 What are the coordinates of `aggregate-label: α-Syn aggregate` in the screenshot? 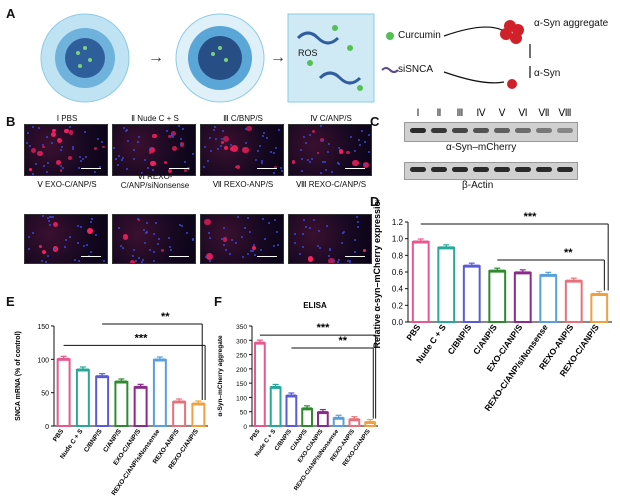 It's located at (571, 23).